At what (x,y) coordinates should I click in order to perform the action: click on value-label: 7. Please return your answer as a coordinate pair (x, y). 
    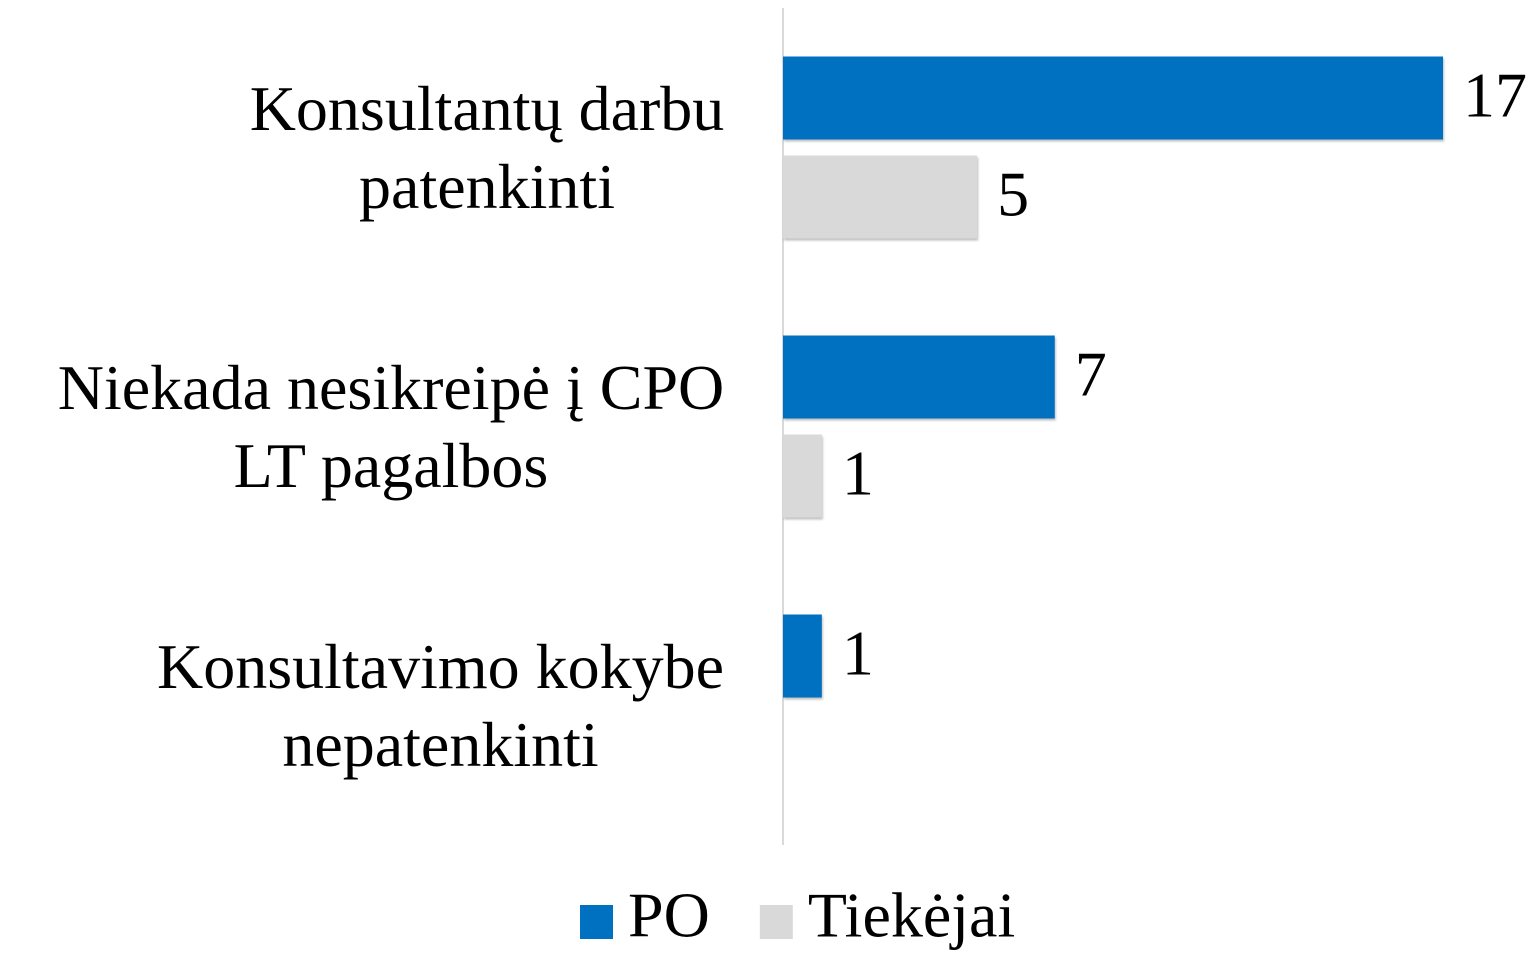
    Looking at the image, I should click on (1091, 374).